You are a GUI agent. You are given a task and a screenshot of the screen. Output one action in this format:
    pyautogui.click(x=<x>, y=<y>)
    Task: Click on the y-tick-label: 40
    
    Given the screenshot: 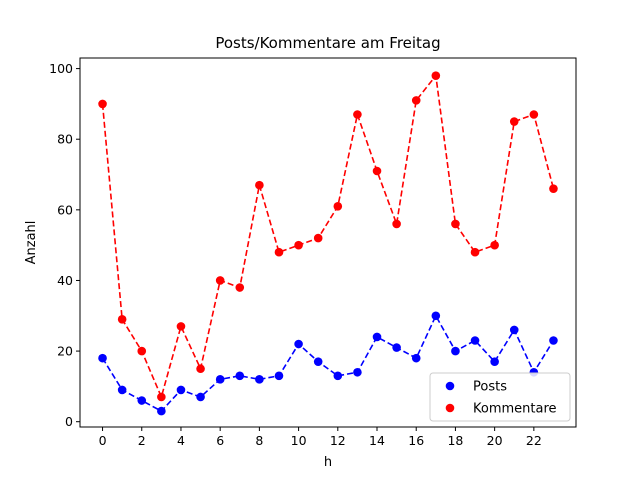 What is the action you would take?
    pyautogui.click(x=65, y=280)
    